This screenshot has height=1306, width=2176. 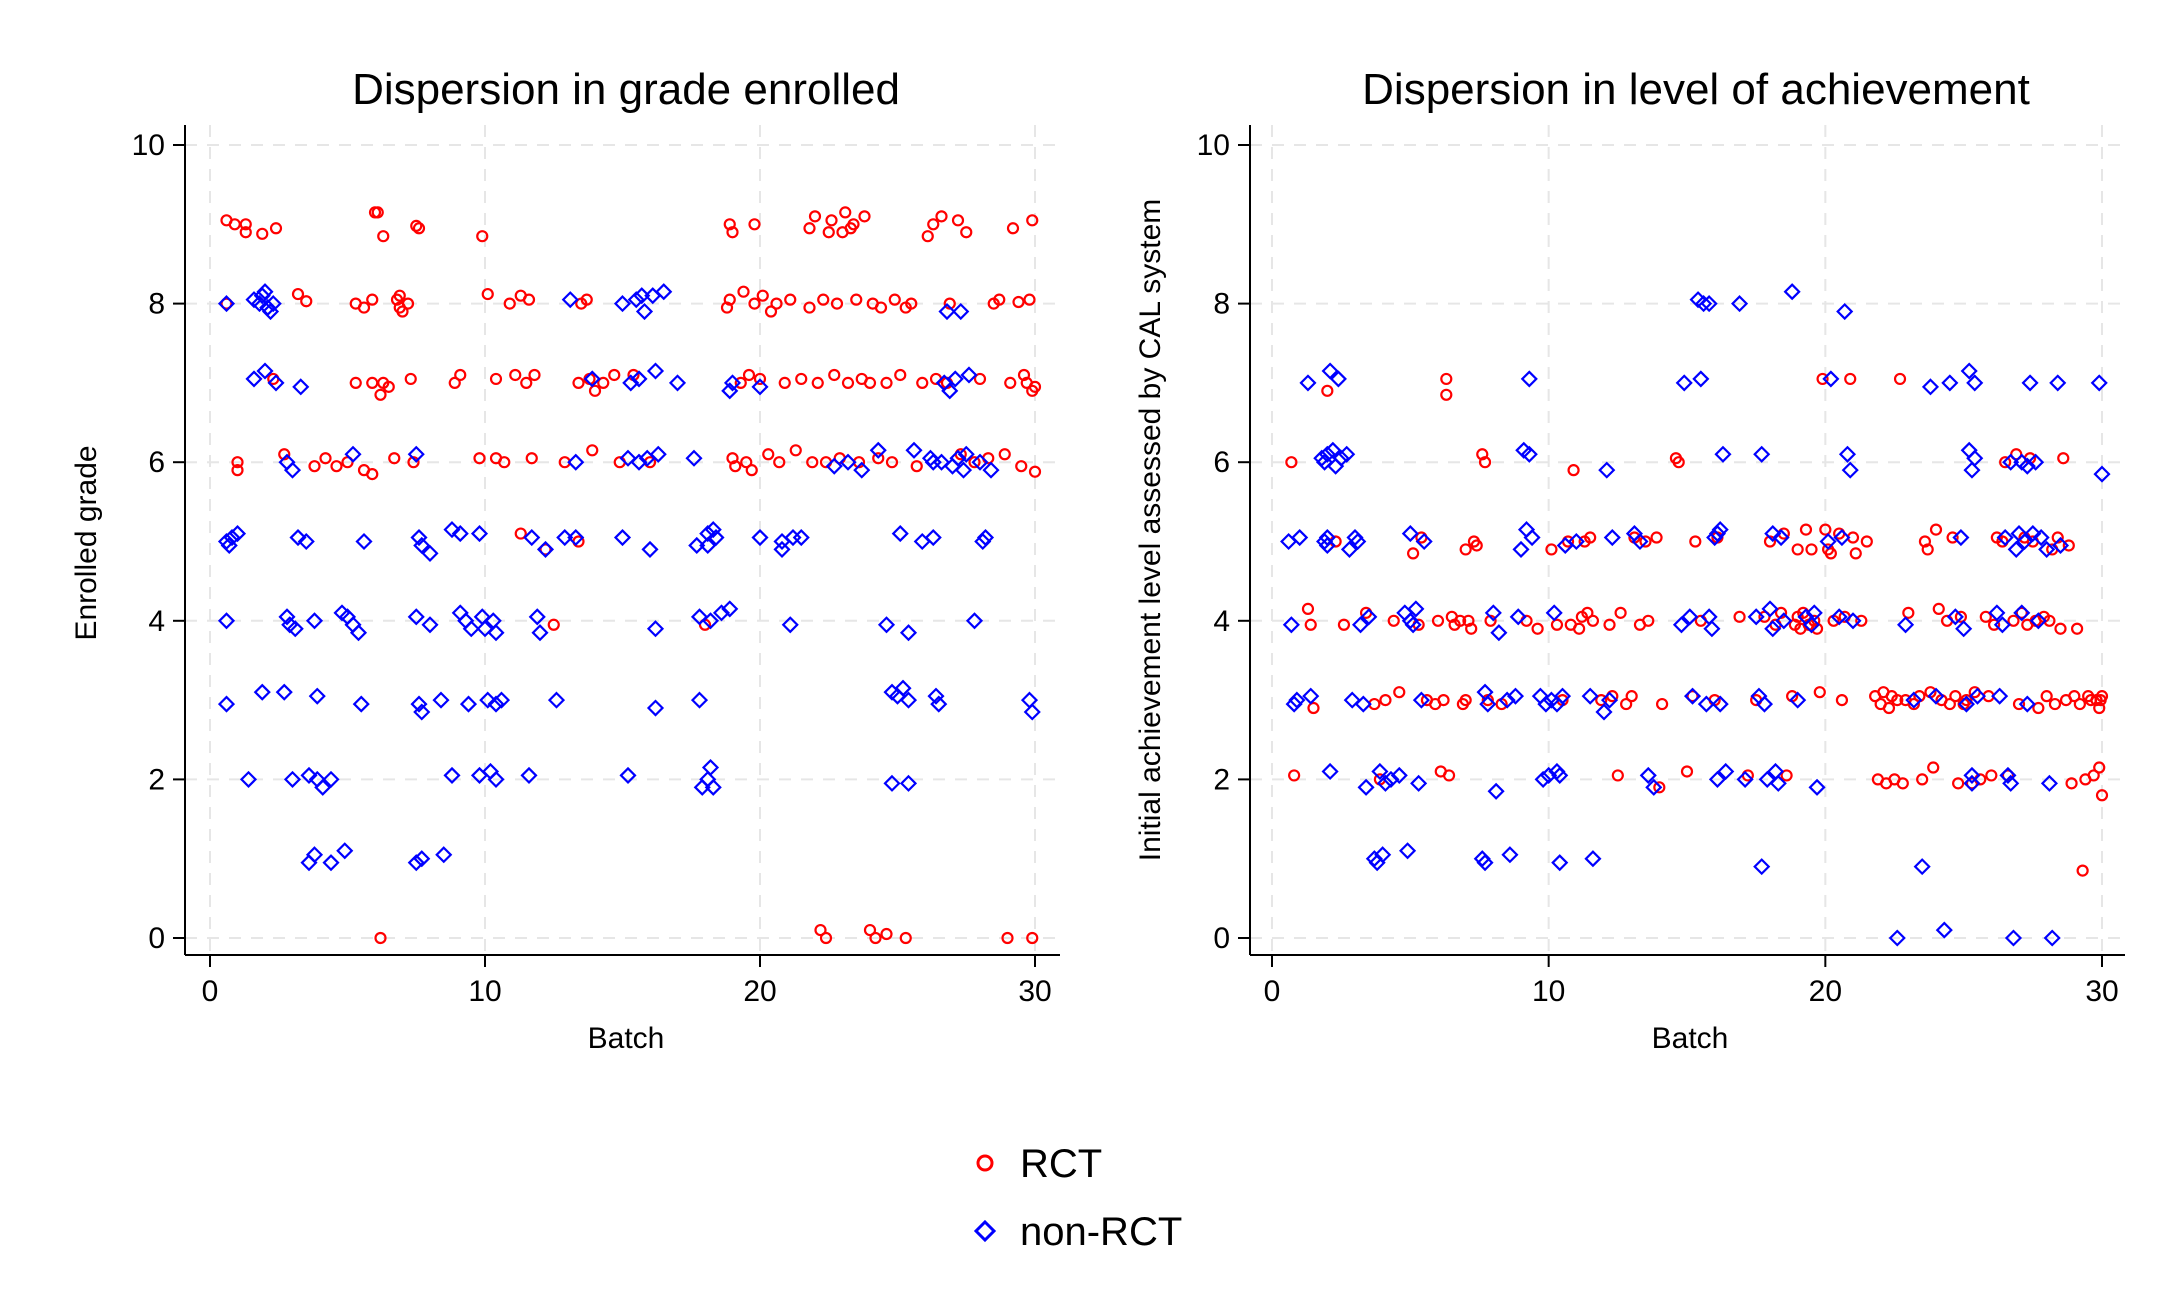 I want to click on x-tick-label: 30, so click(x=1034, y=991).